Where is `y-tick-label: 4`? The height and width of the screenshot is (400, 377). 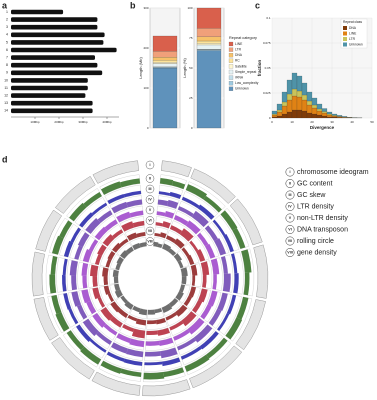 y-tick-label: 4 is located at coordinates (7, 35).